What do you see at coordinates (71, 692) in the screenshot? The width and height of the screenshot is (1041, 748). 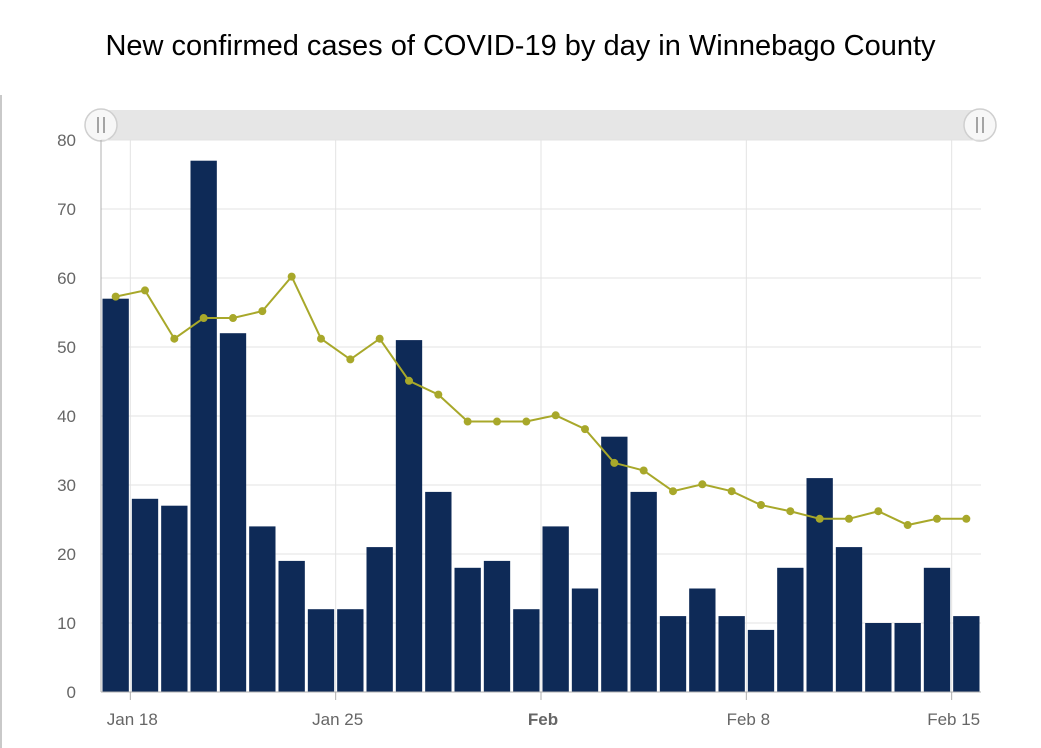 I see `y-tick-label: 0` at bounding box center [71, 692].